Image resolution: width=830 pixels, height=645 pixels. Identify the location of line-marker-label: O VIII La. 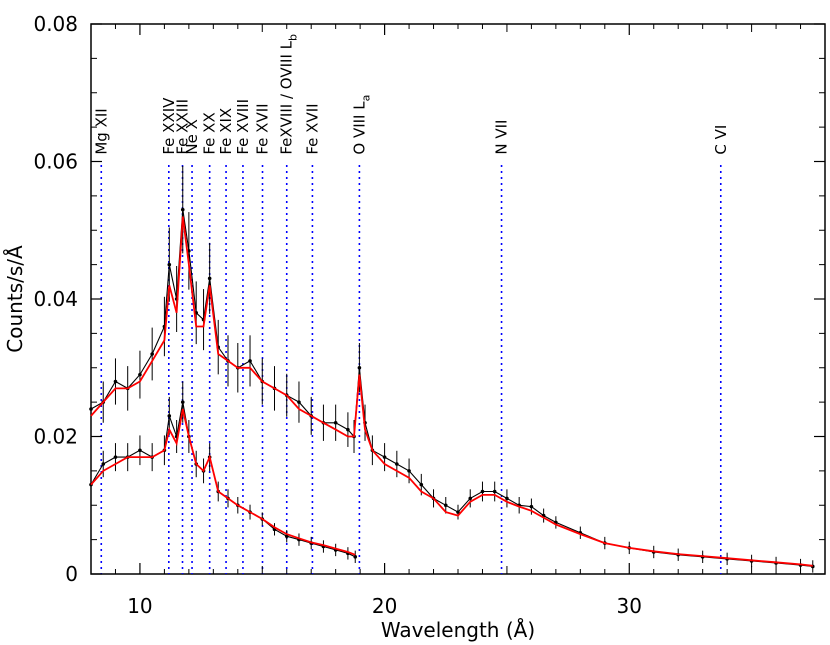
(361, 125).